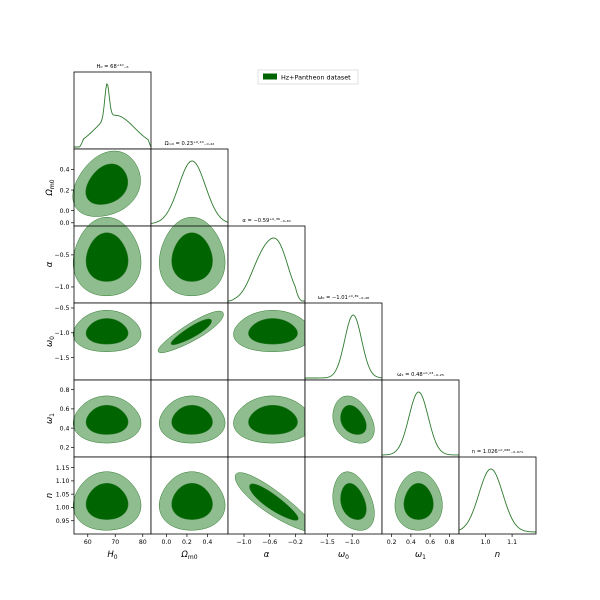 The width and height of the screenshot is (600, 600). Describe the element at coordinates (420, 375) in the screenshot. I see `panel-title: ω₁ = 0.48⁺⁰·²³₋₀.₂₅` at that location.